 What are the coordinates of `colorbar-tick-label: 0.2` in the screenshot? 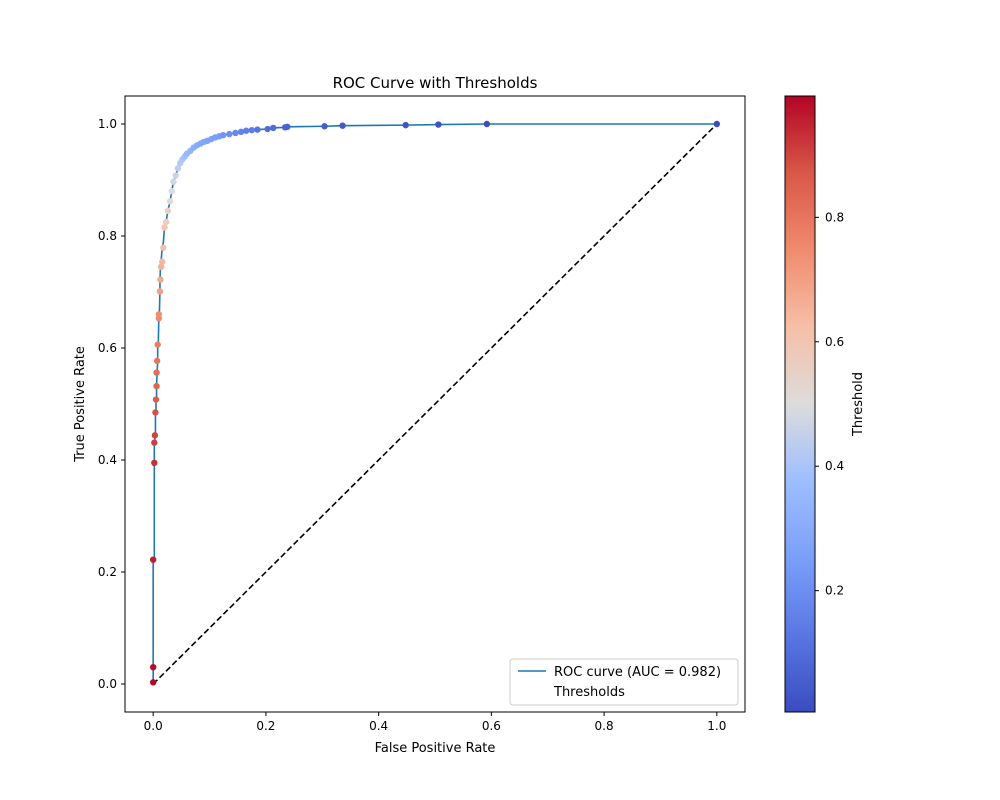 It's located at (834, 591).